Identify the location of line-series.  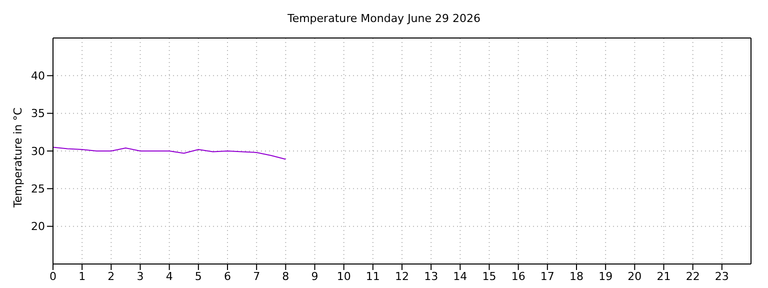
(169, 153).